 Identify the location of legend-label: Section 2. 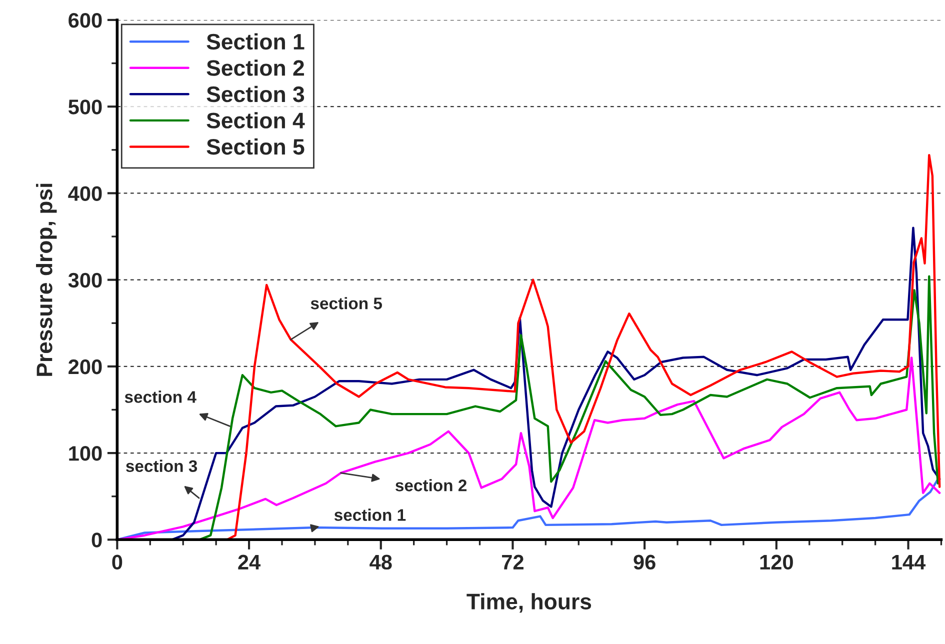
(255, 68).